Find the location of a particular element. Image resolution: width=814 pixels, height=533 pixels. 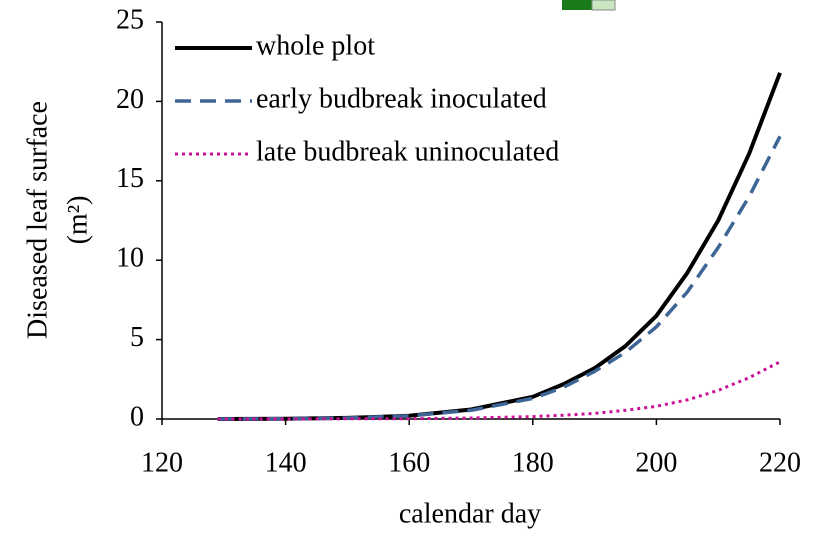

y-axis-label: (m²) is located at coordinates (77, 220).